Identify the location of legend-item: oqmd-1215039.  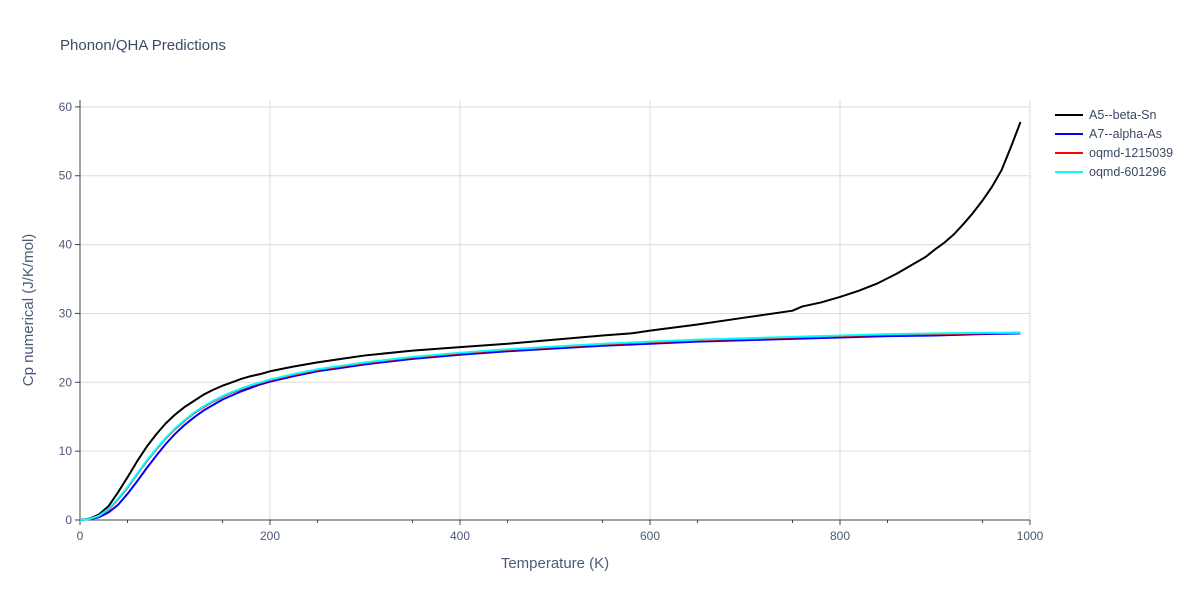
(1114, 153).